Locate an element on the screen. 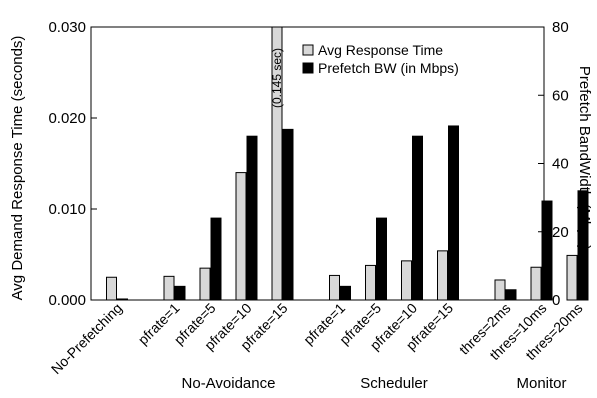 Image resolution: width=597 pixels, height=398 pixels. y-tick-label: 0.000 is located at coordinates (67, 300).